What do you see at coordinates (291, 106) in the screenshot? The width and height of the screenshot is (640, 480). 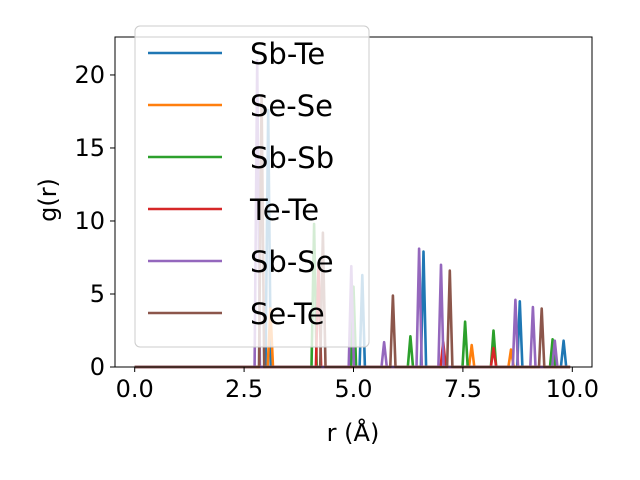 I see `legend-label: Se-Se` at bounding box center [291, 106].